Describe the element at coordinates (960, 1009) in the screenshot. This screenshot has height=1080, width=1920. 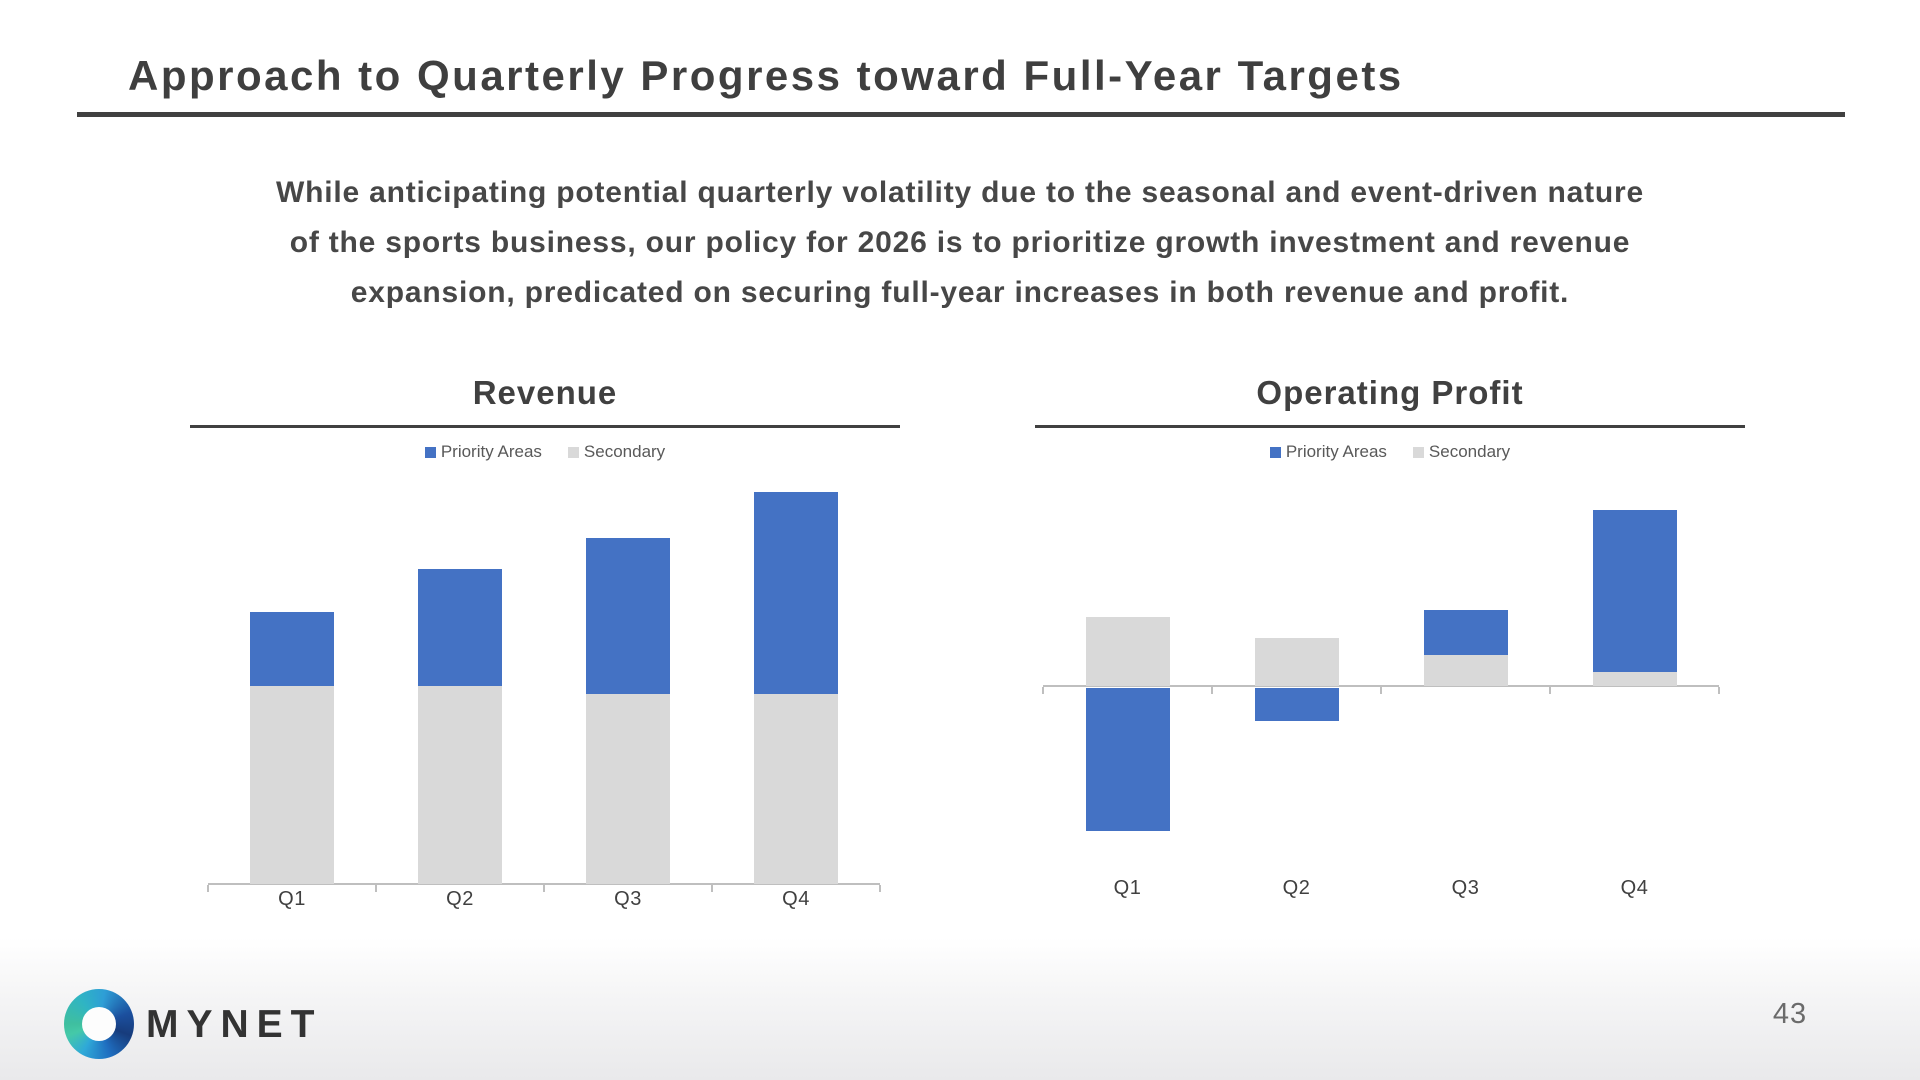
I see `footer-band` at that location.